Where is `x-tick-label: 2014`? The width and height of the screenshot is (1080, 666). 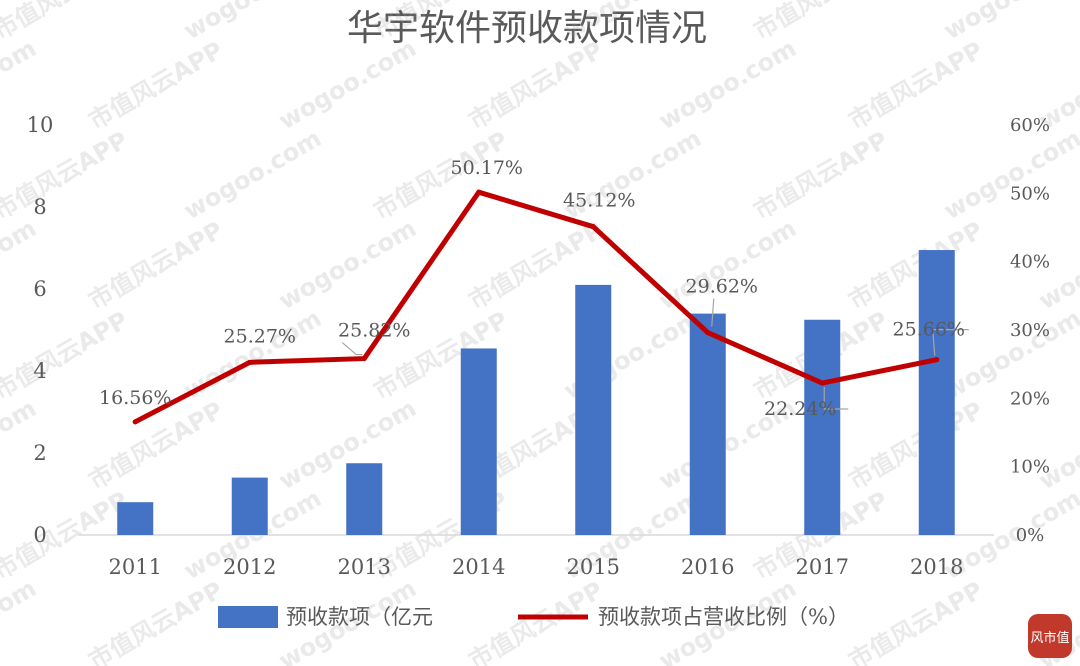 x-tick-label: 2014 is located at coordinates (478, 567).